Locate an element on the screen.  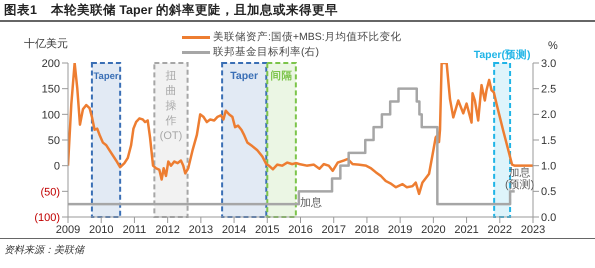
x-tick-label: 2018 is located at coordinates (367, 230).